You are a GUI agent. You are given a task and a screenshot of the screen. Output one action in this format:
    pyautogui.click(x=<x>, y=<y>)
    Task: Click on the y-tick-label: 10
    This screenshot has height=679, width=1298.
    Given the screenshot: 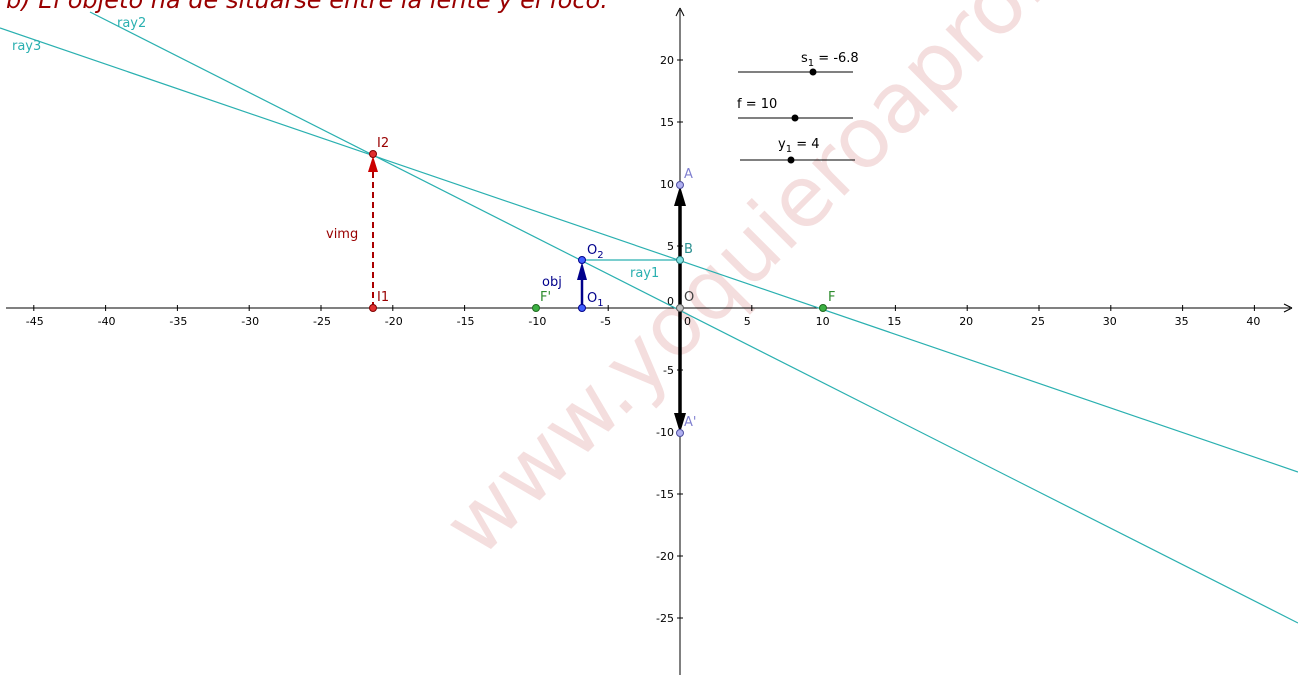 What is the action you would take?
    pyautogui.click(x=667, y=184)
    